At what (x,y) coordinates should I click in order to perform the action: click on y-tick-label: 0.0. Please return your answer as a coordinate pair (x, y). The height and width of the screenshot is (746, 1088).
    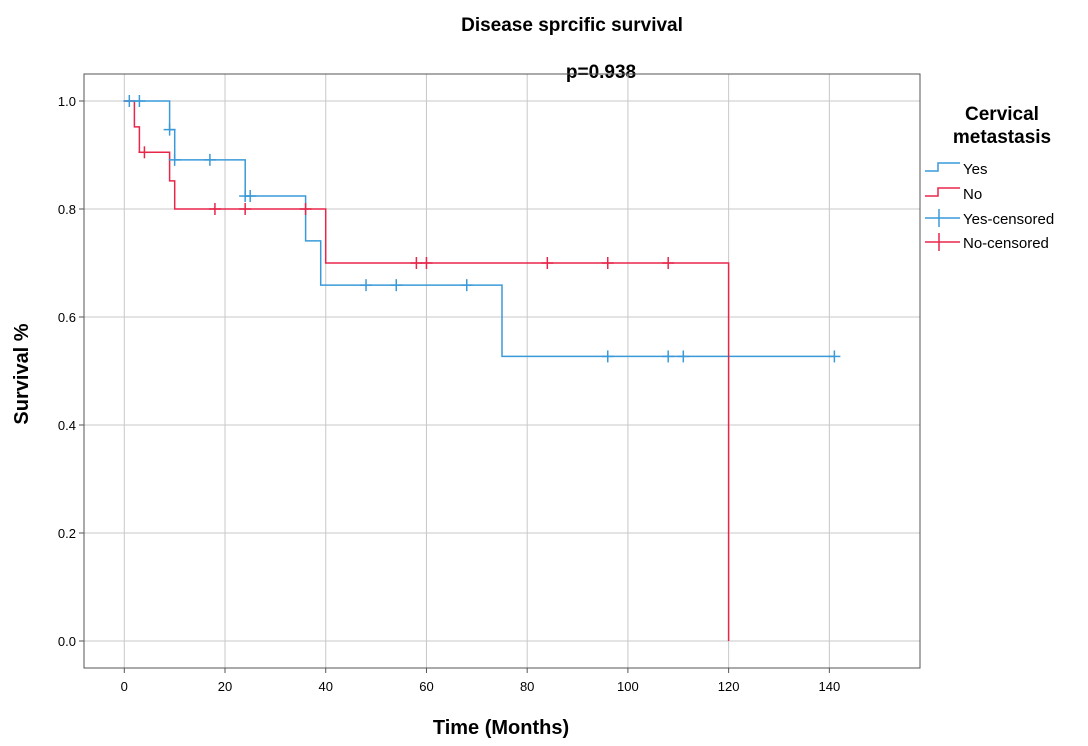
    Looking at the image, I should click on (67, 641).